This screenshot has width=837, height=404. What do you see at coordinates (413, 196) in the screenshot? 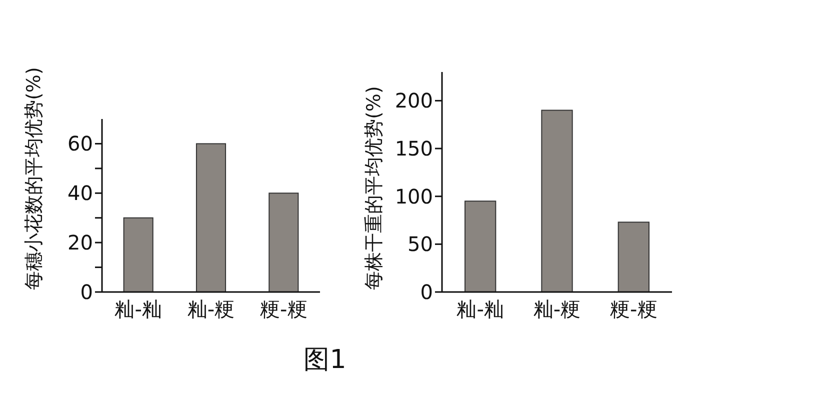
I see `y-tick-label: 100` at bounding box center [413, 196].